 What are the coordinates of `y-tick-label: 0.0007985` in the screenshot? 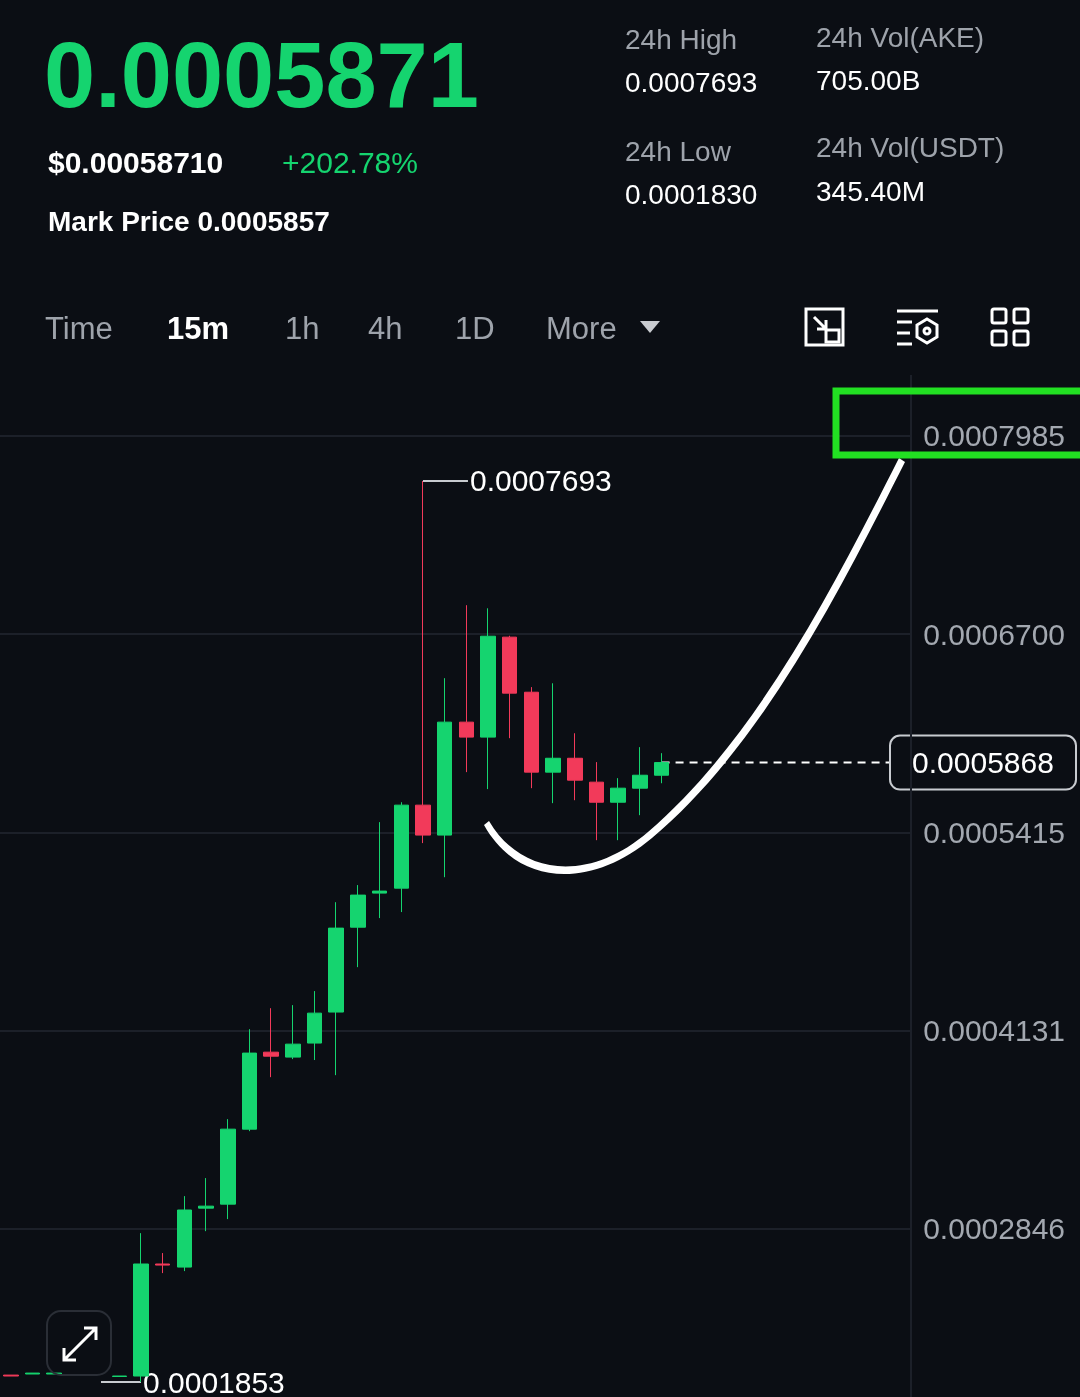 It's located at (994, 436).